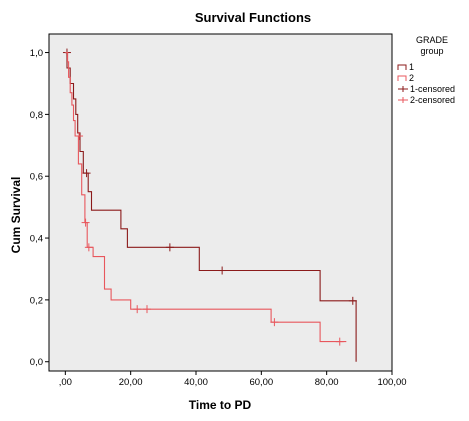 This screenshot has height=421, width=469. I want to click on y-tick-label: 0,0, so click(36, 362).